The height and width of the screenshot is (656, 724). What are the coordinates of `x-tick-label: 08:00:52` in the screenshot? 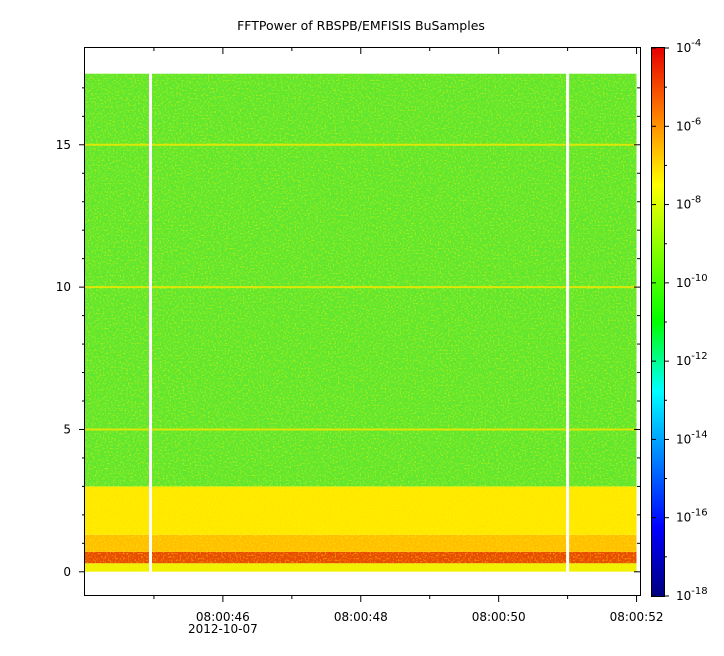 It's located at (637, 617).